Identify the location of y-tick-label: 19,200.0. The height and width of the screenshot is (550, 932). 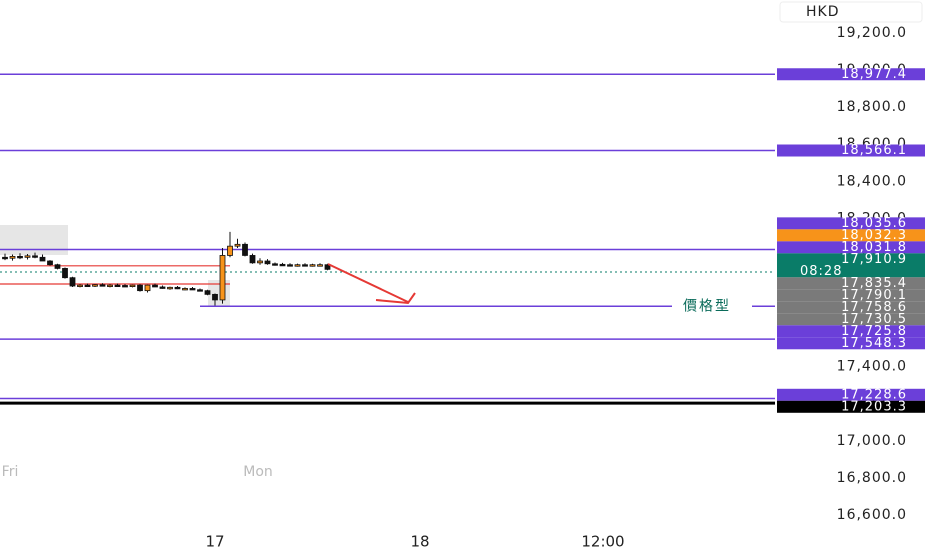
(872, 33).